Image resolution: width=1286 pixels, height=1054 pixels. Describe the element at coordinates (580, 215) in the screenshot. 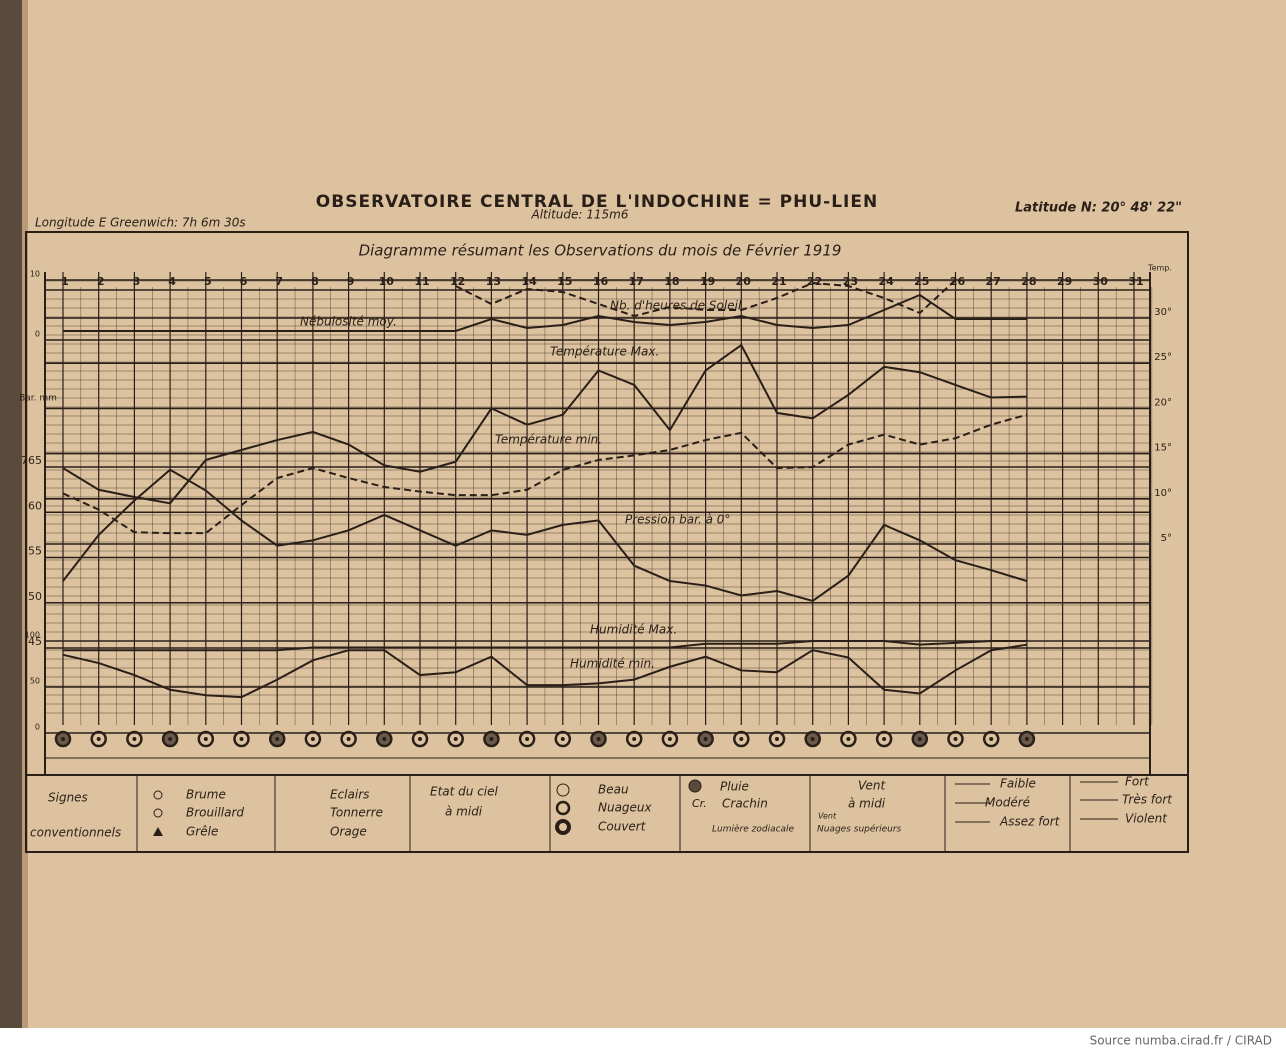

I see `altitude: Altitude: 115m6` at that location.